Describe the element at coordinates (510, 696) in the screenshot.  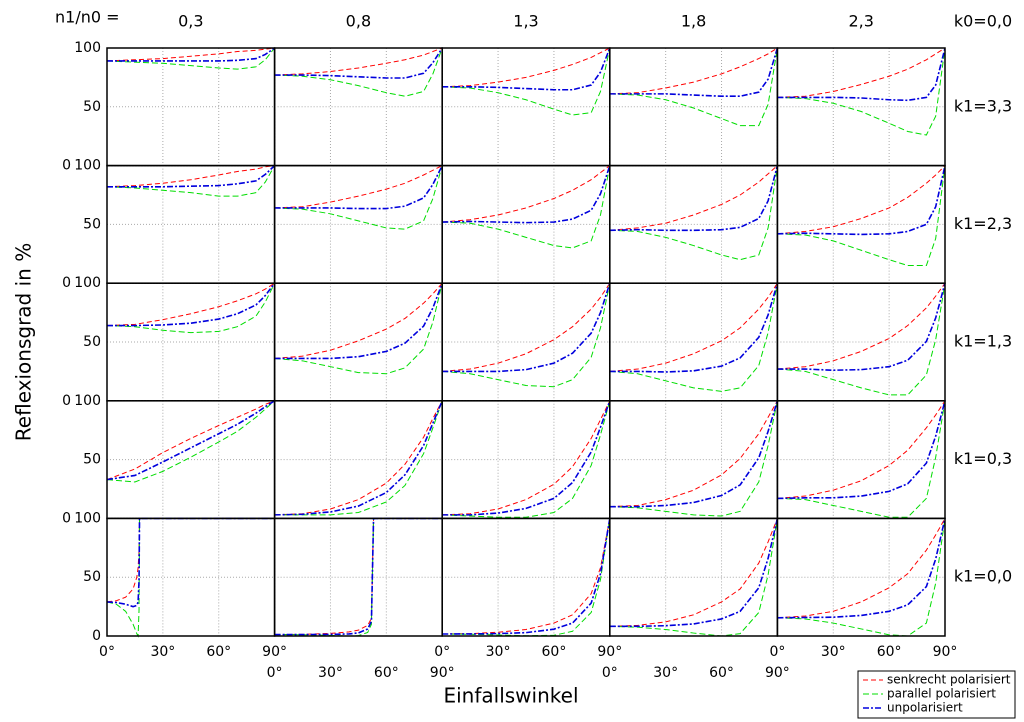
I see `x-axis-label: Einfallswinkel` at that location.